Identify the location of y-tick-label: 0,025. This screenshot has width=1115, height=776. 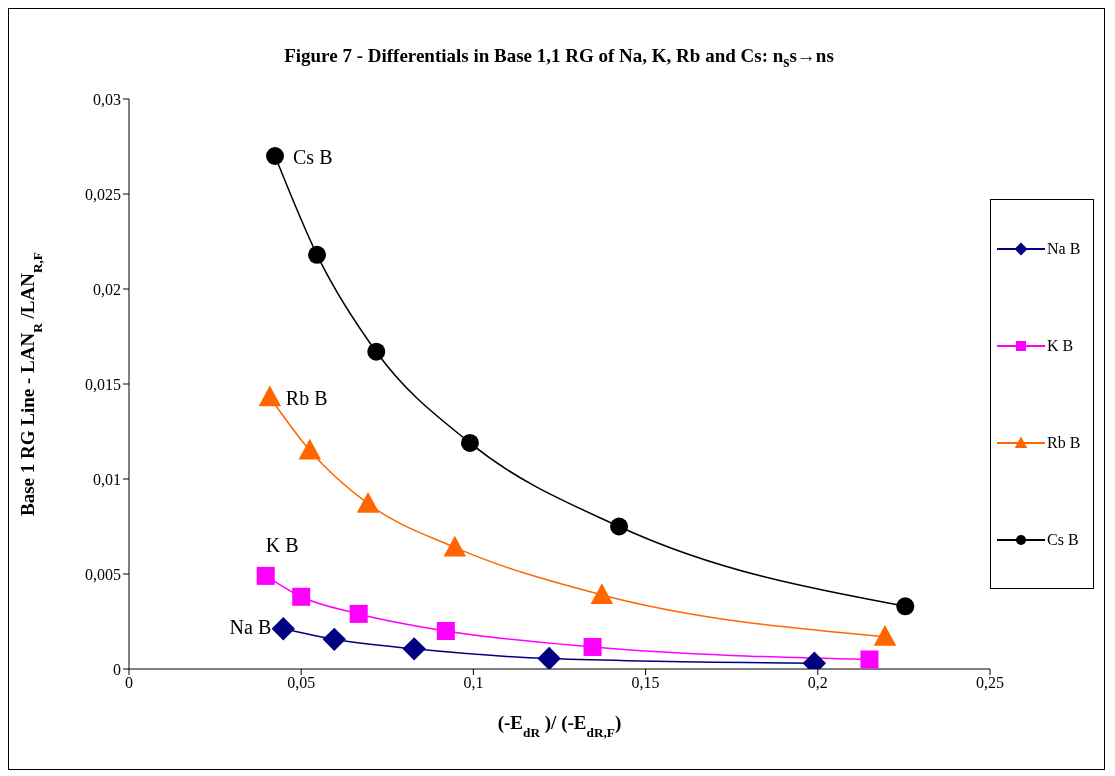
(103, 194).